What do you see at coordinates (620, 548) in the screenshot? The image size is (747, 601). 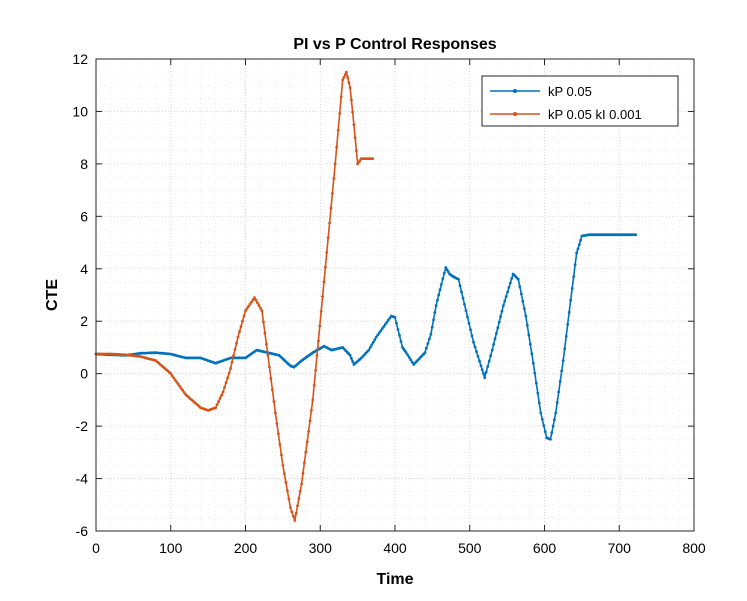 I see `x-tick-label: 700` at bounding box center [620, 548].